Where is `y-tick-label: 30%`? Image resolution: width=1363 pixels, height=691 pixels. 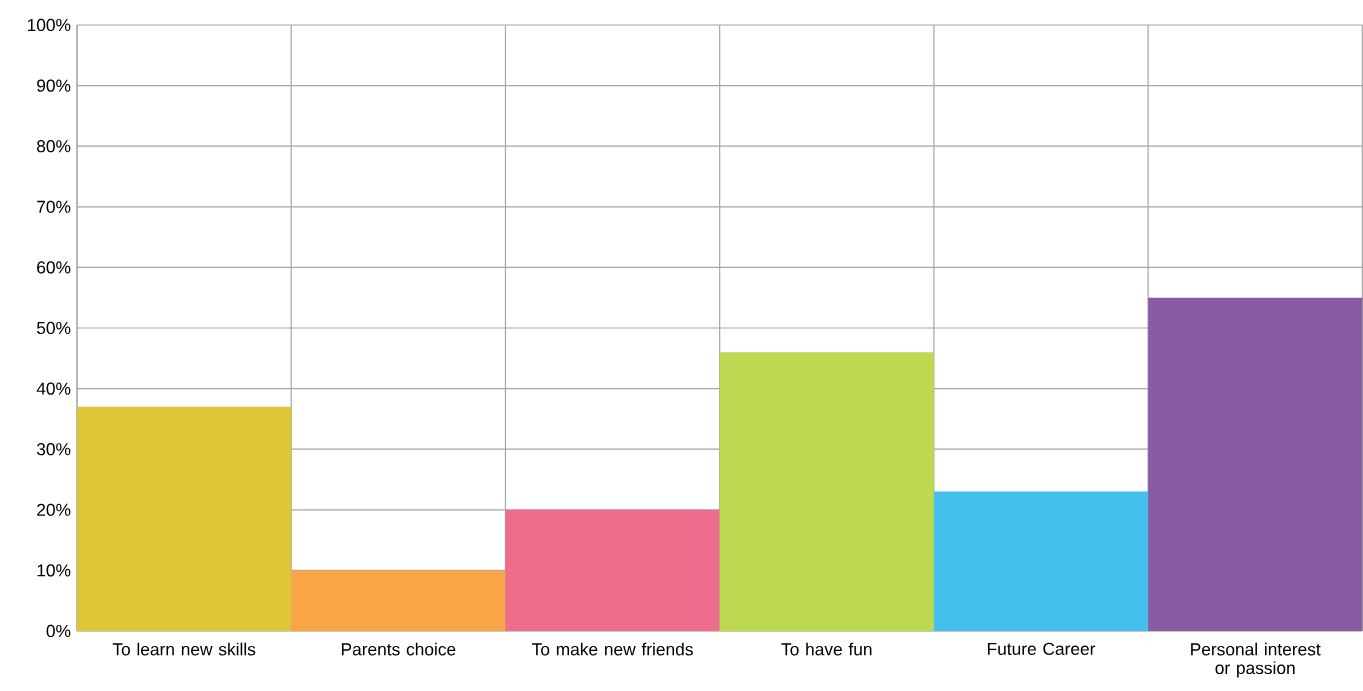 y-tick-label: 30% is located at coordinates (53, 449).